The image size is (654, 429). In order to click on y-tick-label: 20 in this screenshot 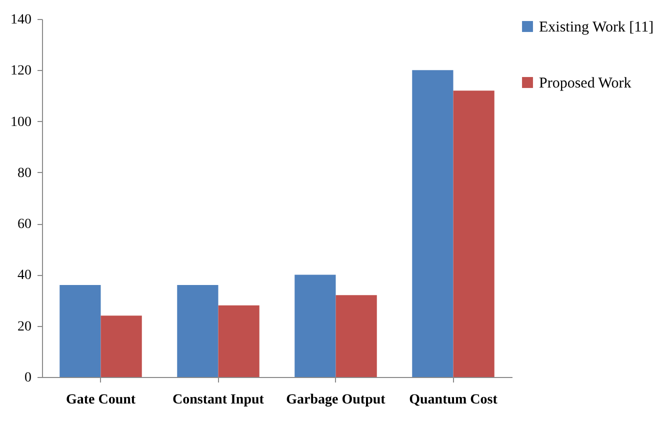, I will do `click(25, 326)`.